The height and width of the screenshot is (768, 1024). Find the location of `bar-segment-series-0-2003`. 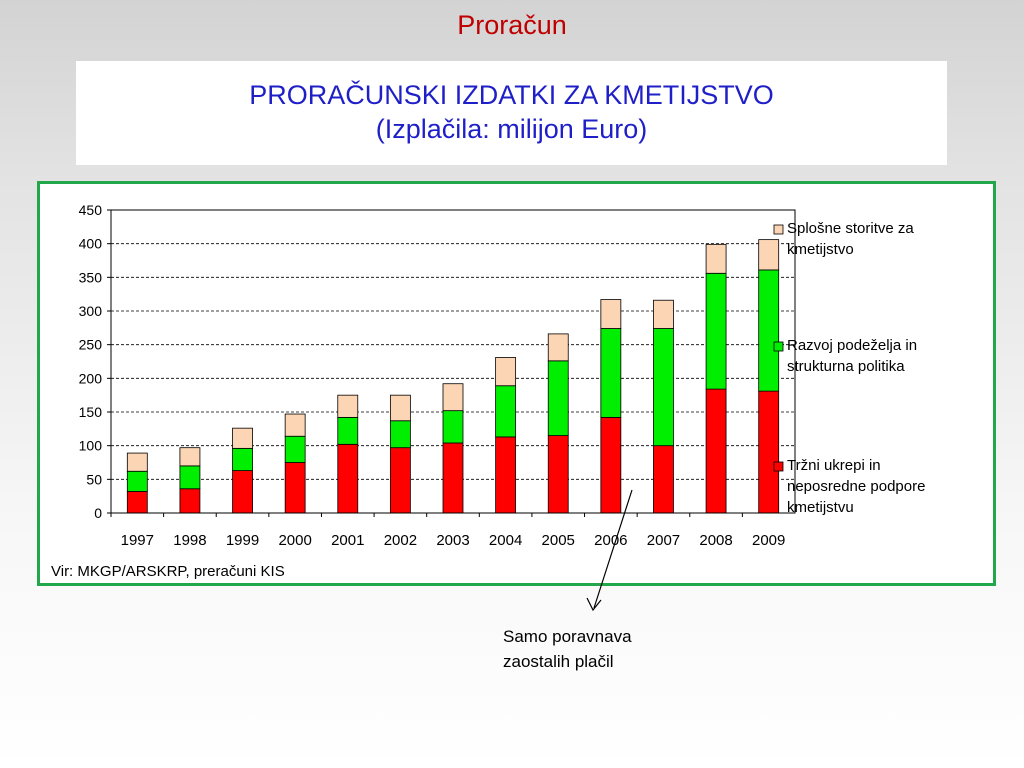

bar-segment-series-0-2003 is located at coordinates (453, 478).